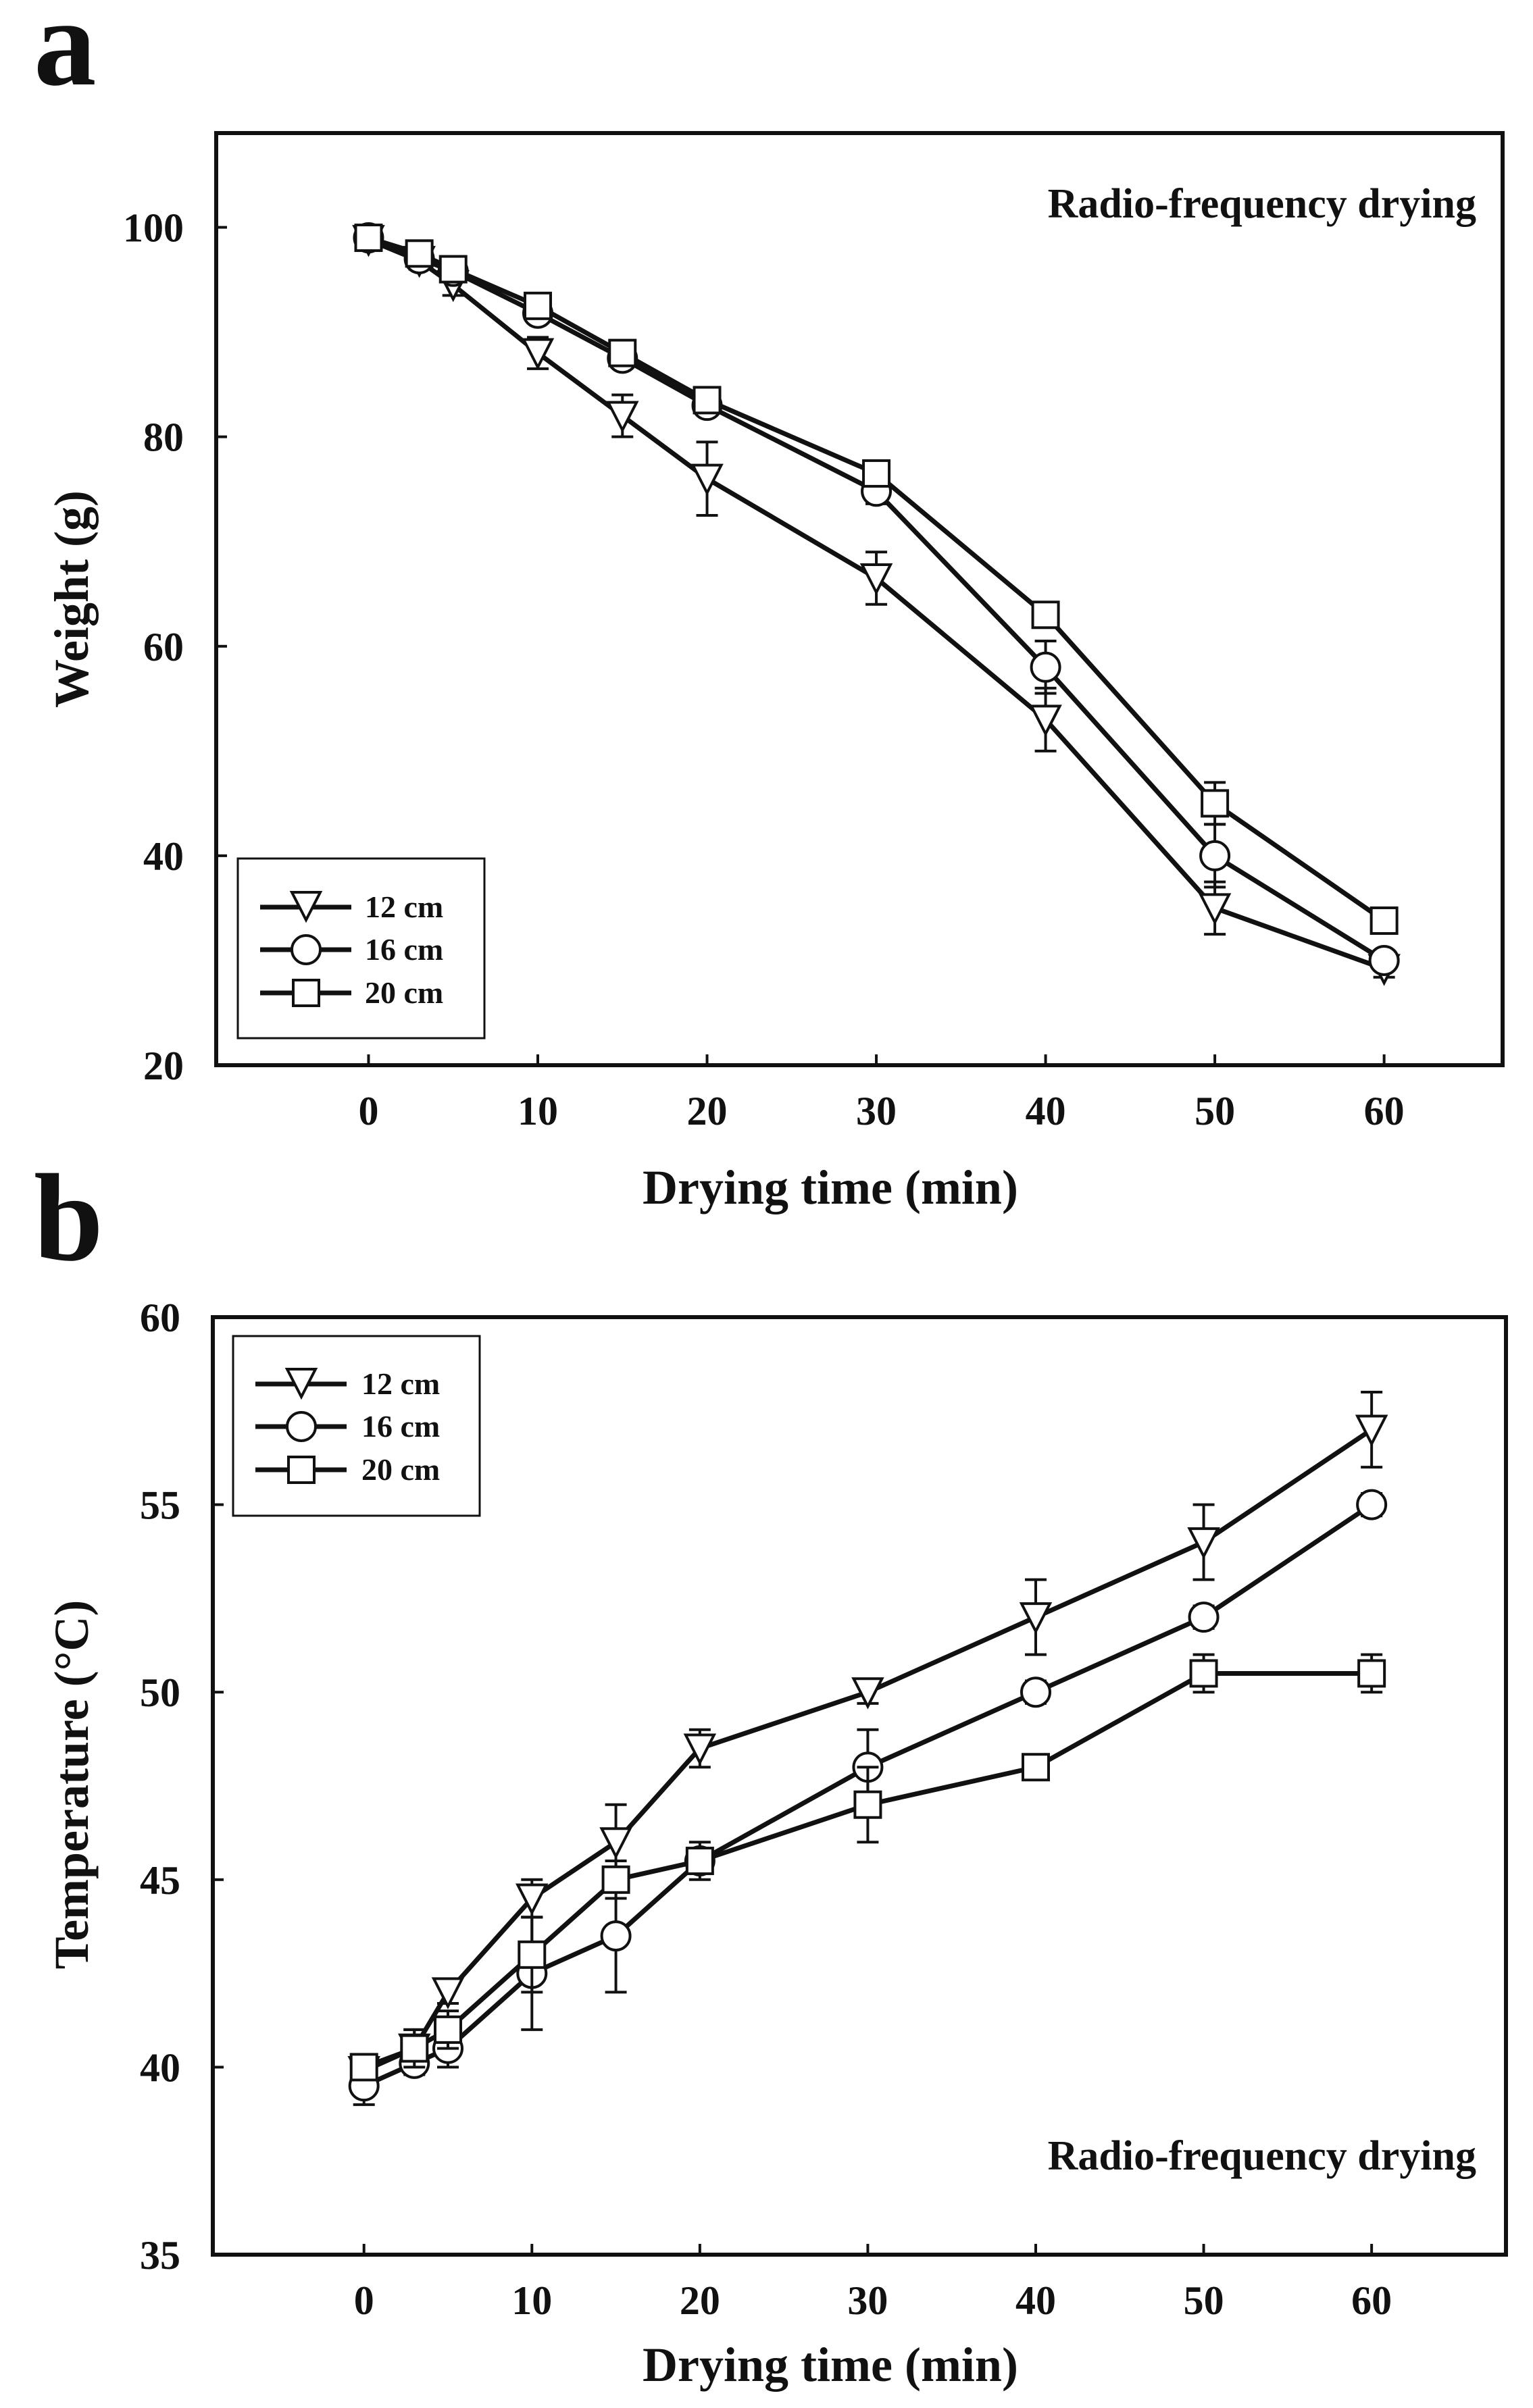 The height and width of the screenshot is (2408, 1533). Describe the element at coordinates (160, 1880) in the screenshot. I see `y-tick-label: 45` at that location.